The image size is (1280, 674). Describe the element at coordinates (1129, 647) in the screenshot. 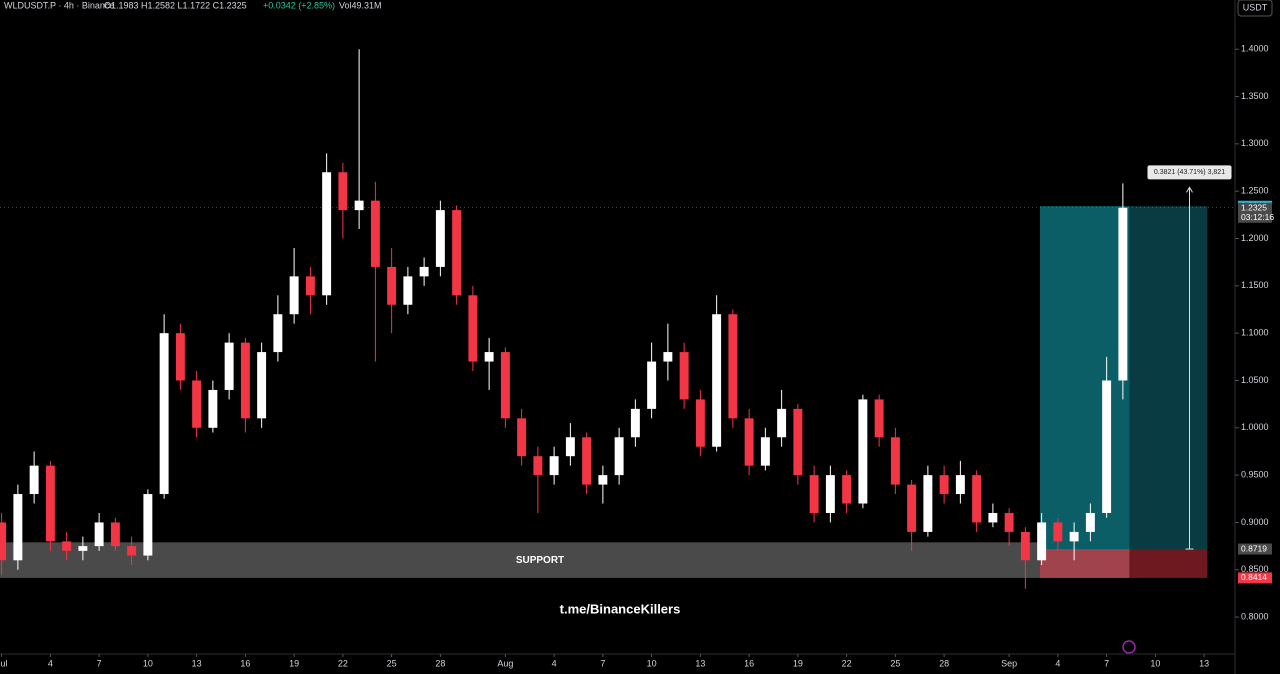

I see `alert-icon` at that location.